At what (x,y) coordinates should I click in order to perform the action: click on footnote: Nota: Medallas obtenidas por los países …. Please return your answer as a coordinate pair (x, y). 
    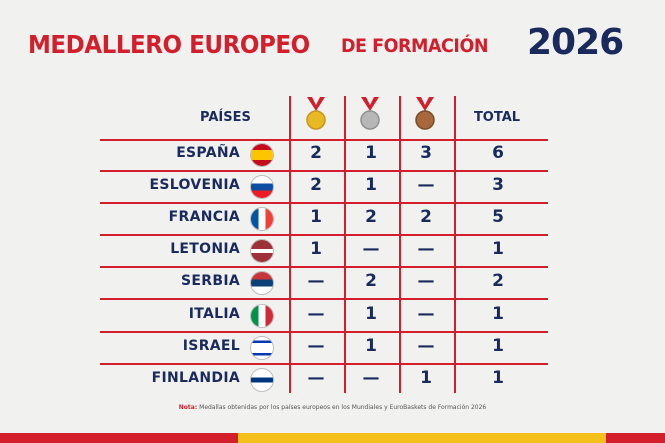
    Looking at the image, I should click on (332, 407).